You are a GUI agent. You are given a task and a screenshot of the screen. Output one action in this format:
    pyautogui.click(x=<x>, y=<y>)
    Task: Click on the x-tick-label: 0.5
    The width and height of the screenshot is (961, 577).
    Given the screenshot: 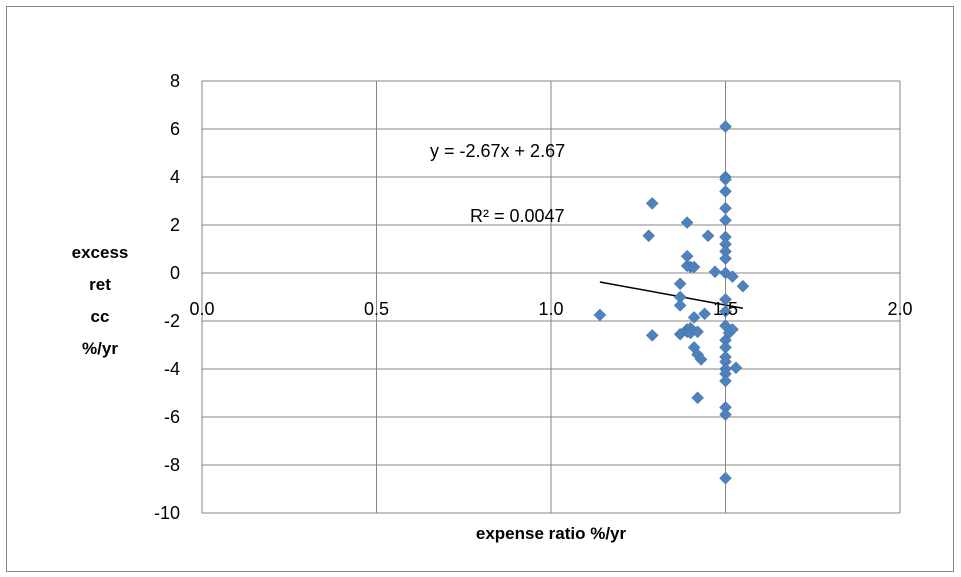 What is the action you would take?
    pyautogui.click(x=376, y=309)
    